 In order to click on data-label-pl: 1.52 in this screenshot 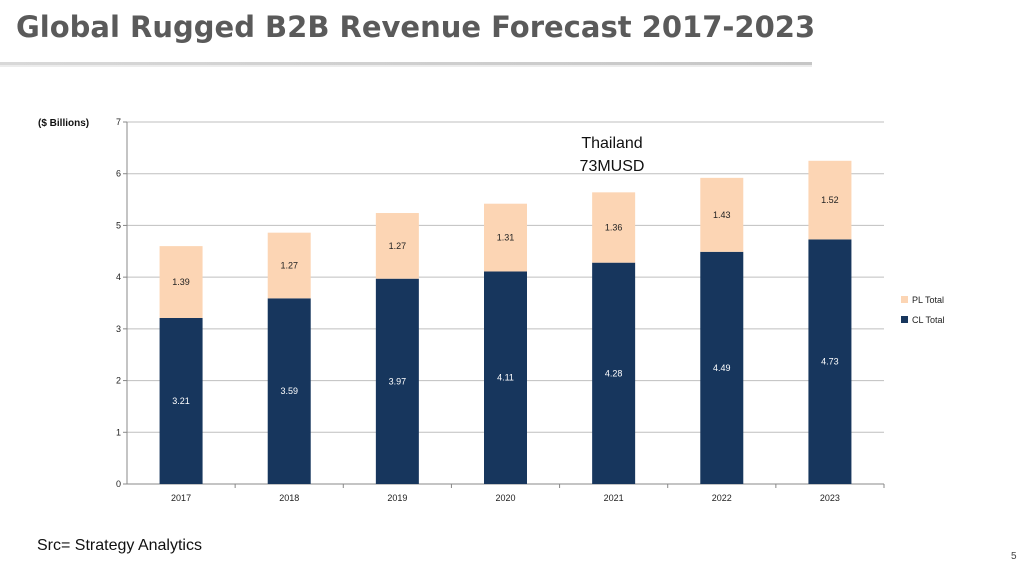, I will do `click(830, 200)`.